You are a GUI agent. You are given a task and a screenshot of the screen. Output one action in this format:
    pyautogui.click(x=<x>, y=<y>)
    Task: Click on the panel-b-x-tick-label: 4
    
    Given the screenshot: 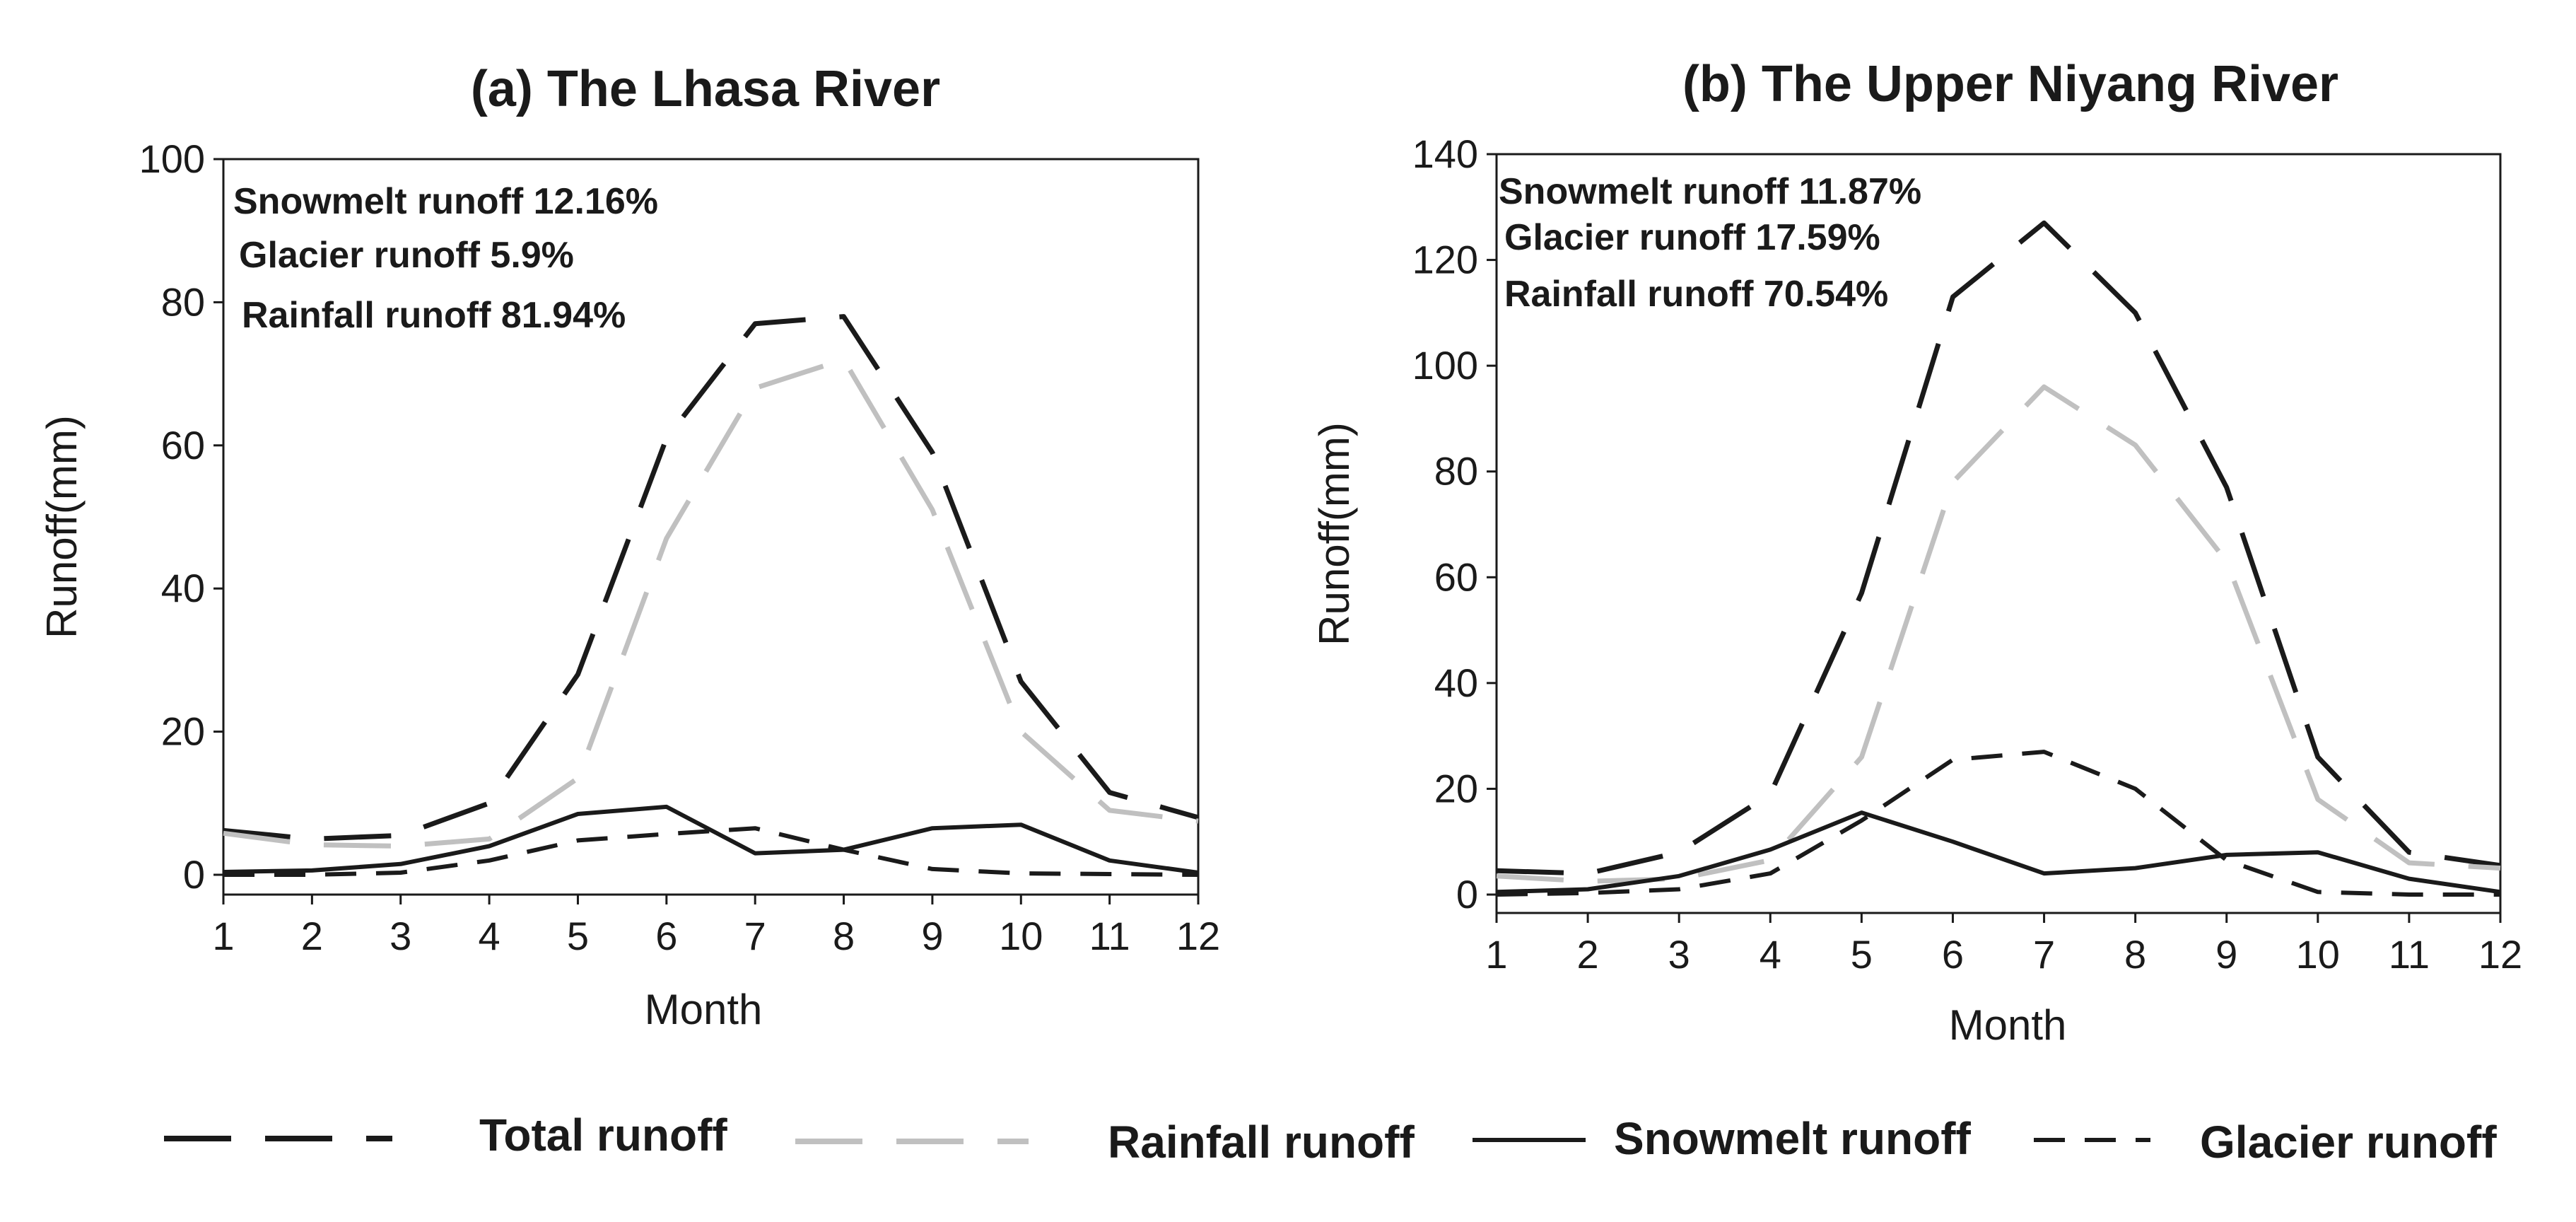 What is the action you would take?
    pyautogui.click(x=1771, y=955)
    